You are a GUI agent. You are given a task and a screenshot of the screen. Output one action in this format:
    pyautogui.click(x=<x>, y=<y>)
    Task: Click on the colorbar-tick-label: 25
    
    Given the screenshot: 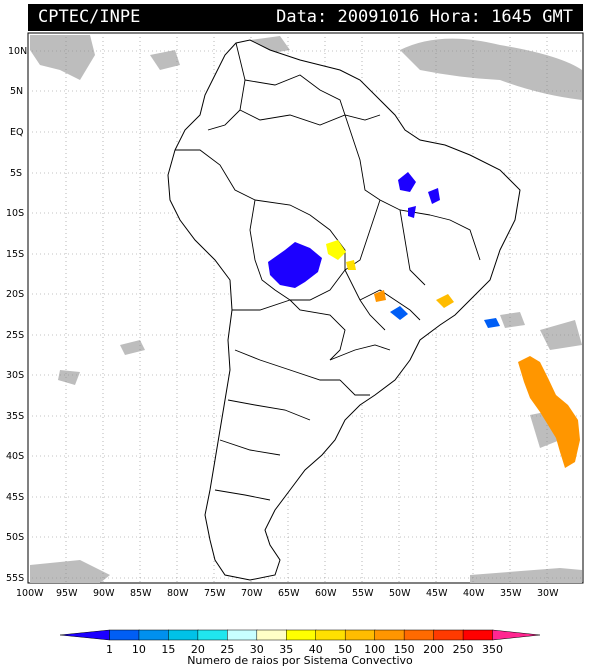 What is the action you would take?
    pyautogui.click(x=227, y=649)
    